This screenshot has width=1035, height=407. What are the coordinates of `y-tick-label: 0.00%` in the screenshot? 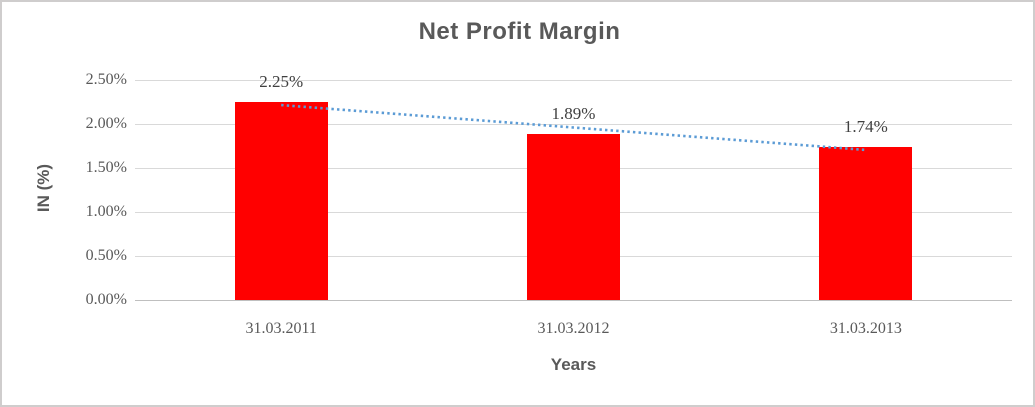 It's located at (106, 299).